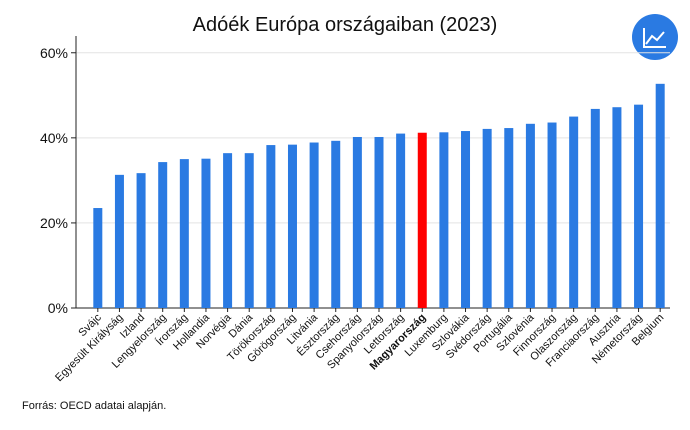  I want to click on chart-line-up-icon, so click(655, 37).